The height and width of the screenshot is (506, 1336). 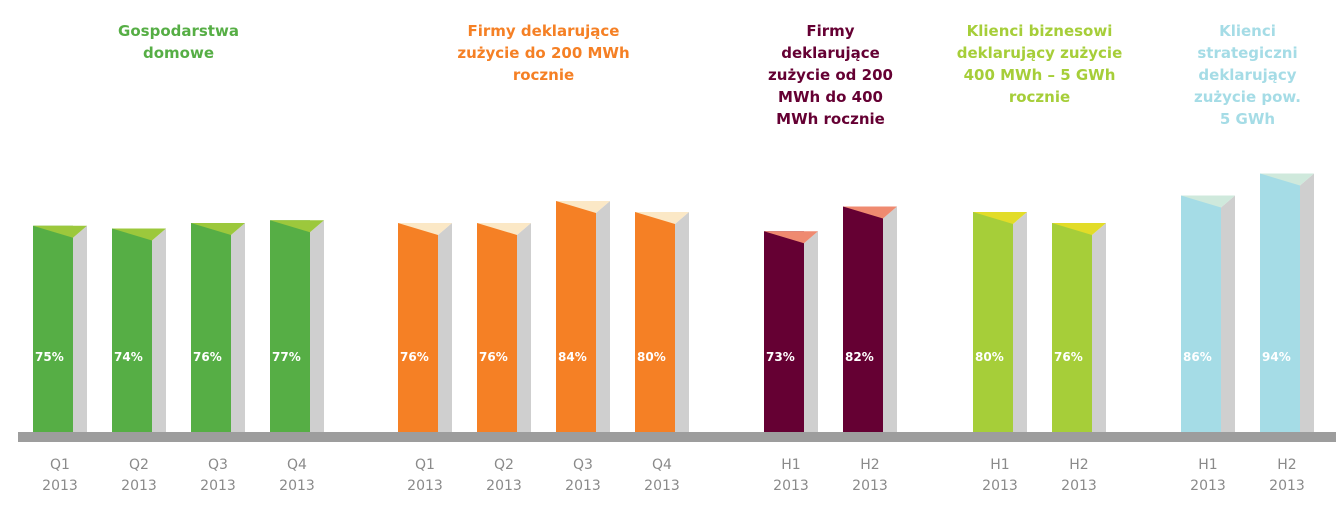 I want to click on baseline, so click(x=677, y=437).